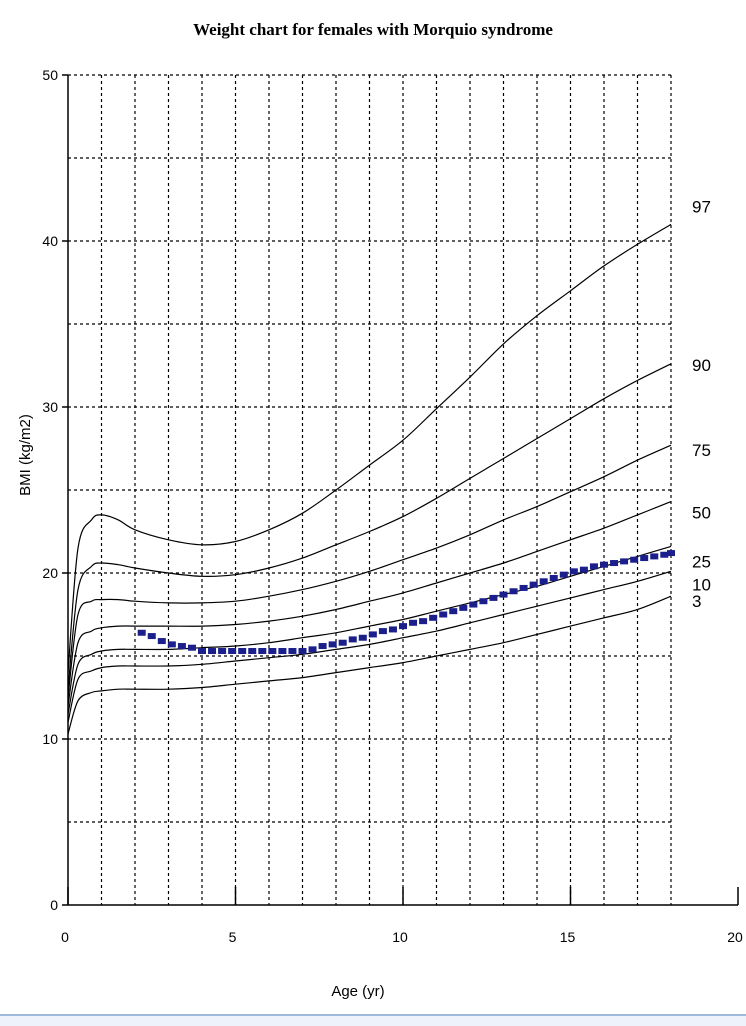 The height and width of the screenshot is (1026, 746). What do you see at coordinates (54, 905) in the screenshot?
I see `y-tick-label: 0` at bounding box center [54, 905].